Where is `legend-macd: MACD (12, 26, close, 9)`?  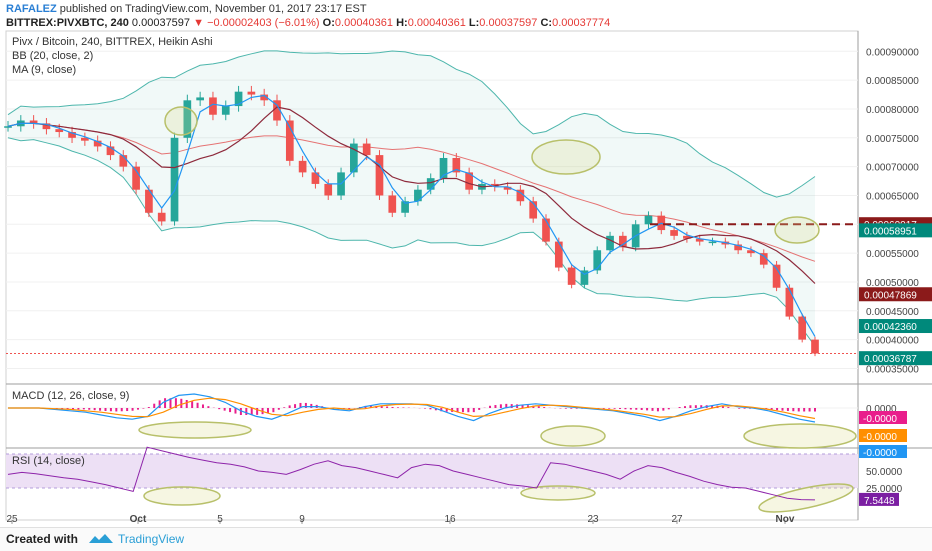
legend-macd: MACD (12, 26, close, 9) is located at coordinates (70, 396).